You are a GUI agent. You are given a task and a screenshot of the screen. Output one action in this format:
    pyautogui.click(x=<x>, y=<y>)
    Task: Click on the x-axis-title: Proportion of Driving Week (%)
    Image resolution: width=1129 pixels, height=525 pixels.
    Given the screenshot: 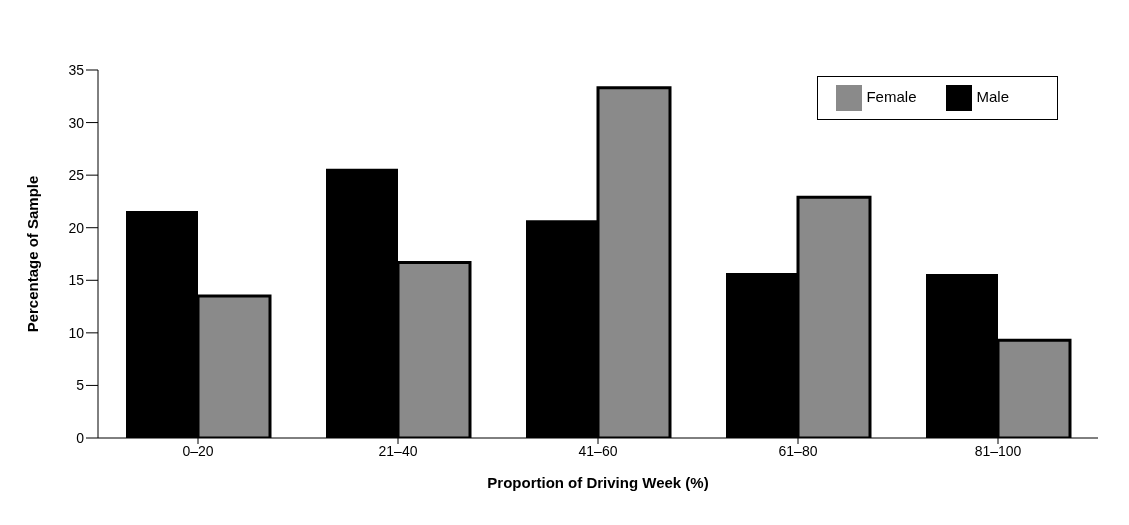 What is the action you would take?
    pyautogui.click(x=598, y=482)
    